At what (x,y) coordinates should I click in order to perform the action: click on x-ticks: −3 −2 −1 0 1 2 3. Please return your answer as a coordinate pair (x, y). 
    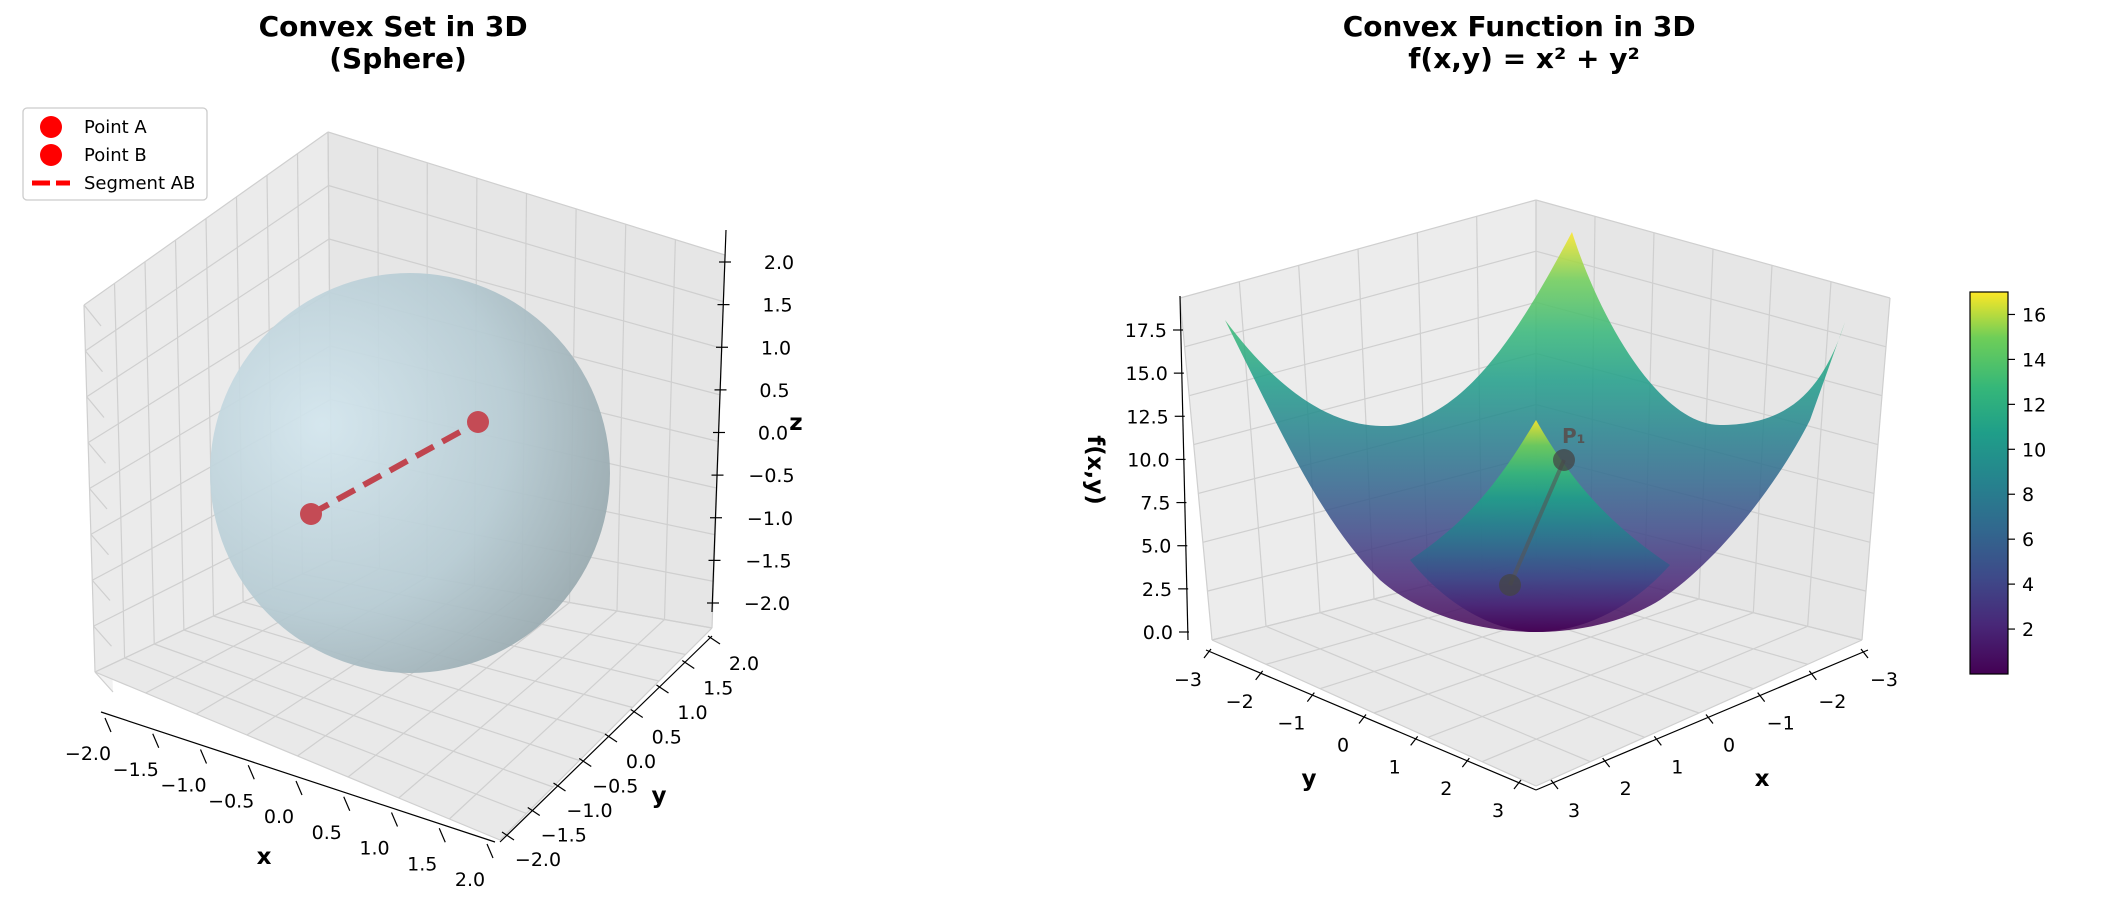
    Looking at the image, I should click on (1724, 735).